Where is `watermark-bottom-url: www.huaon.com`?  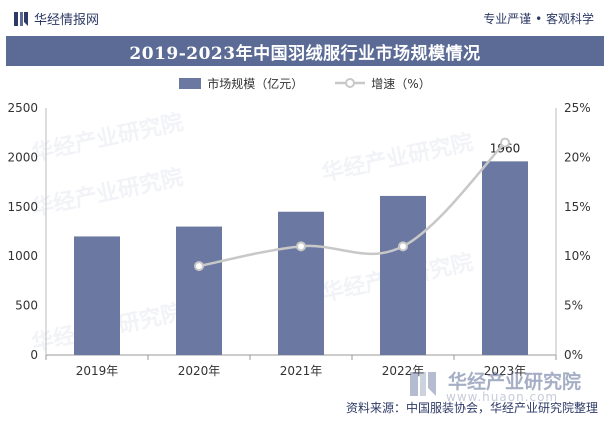
watermark-bottom-url: www.huaon.com is located at coordinates (502, 397).